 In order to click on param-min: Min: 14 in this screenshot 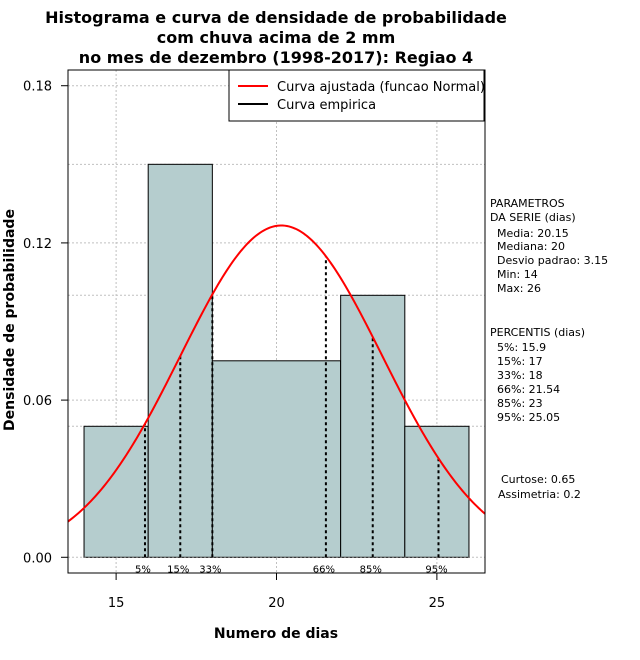, I will do `click(517, 274)`.